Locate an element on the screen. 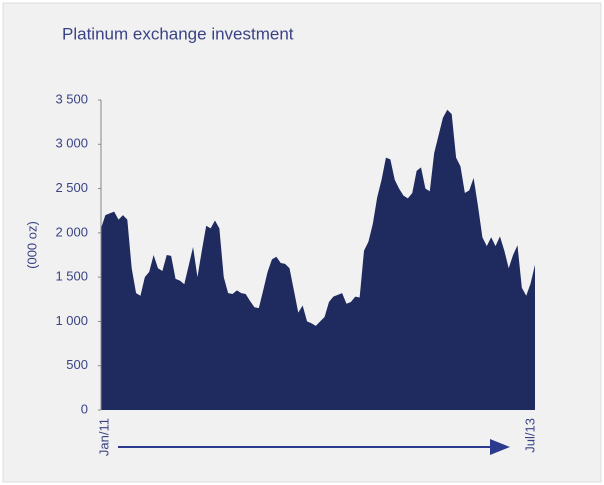 This screenshot has width=604, height=485. arrow-head is located at coordinates (500, 447).